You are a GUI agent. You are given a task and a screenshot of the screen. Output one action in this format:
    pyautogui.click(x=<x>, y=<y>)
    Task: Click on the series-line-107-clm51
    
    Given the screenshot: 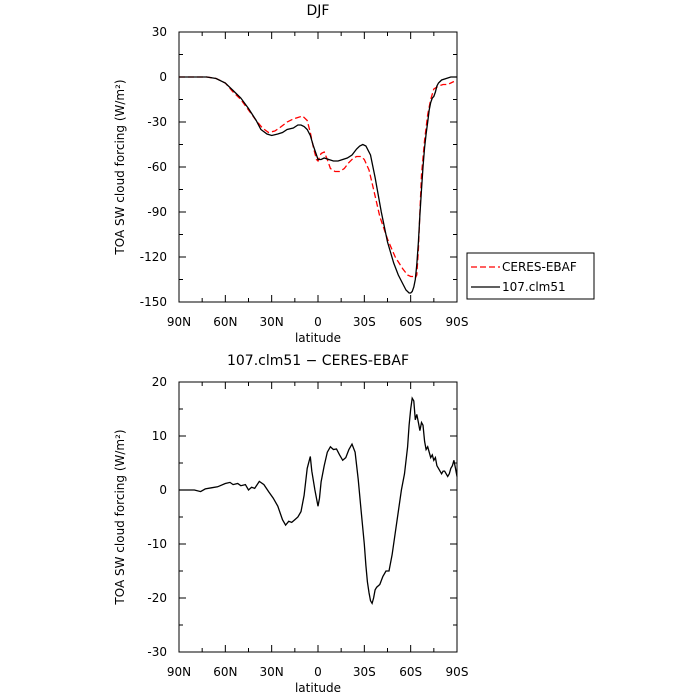 What is the action you would take?
    pyautogui.click(x=318, y=185)
    